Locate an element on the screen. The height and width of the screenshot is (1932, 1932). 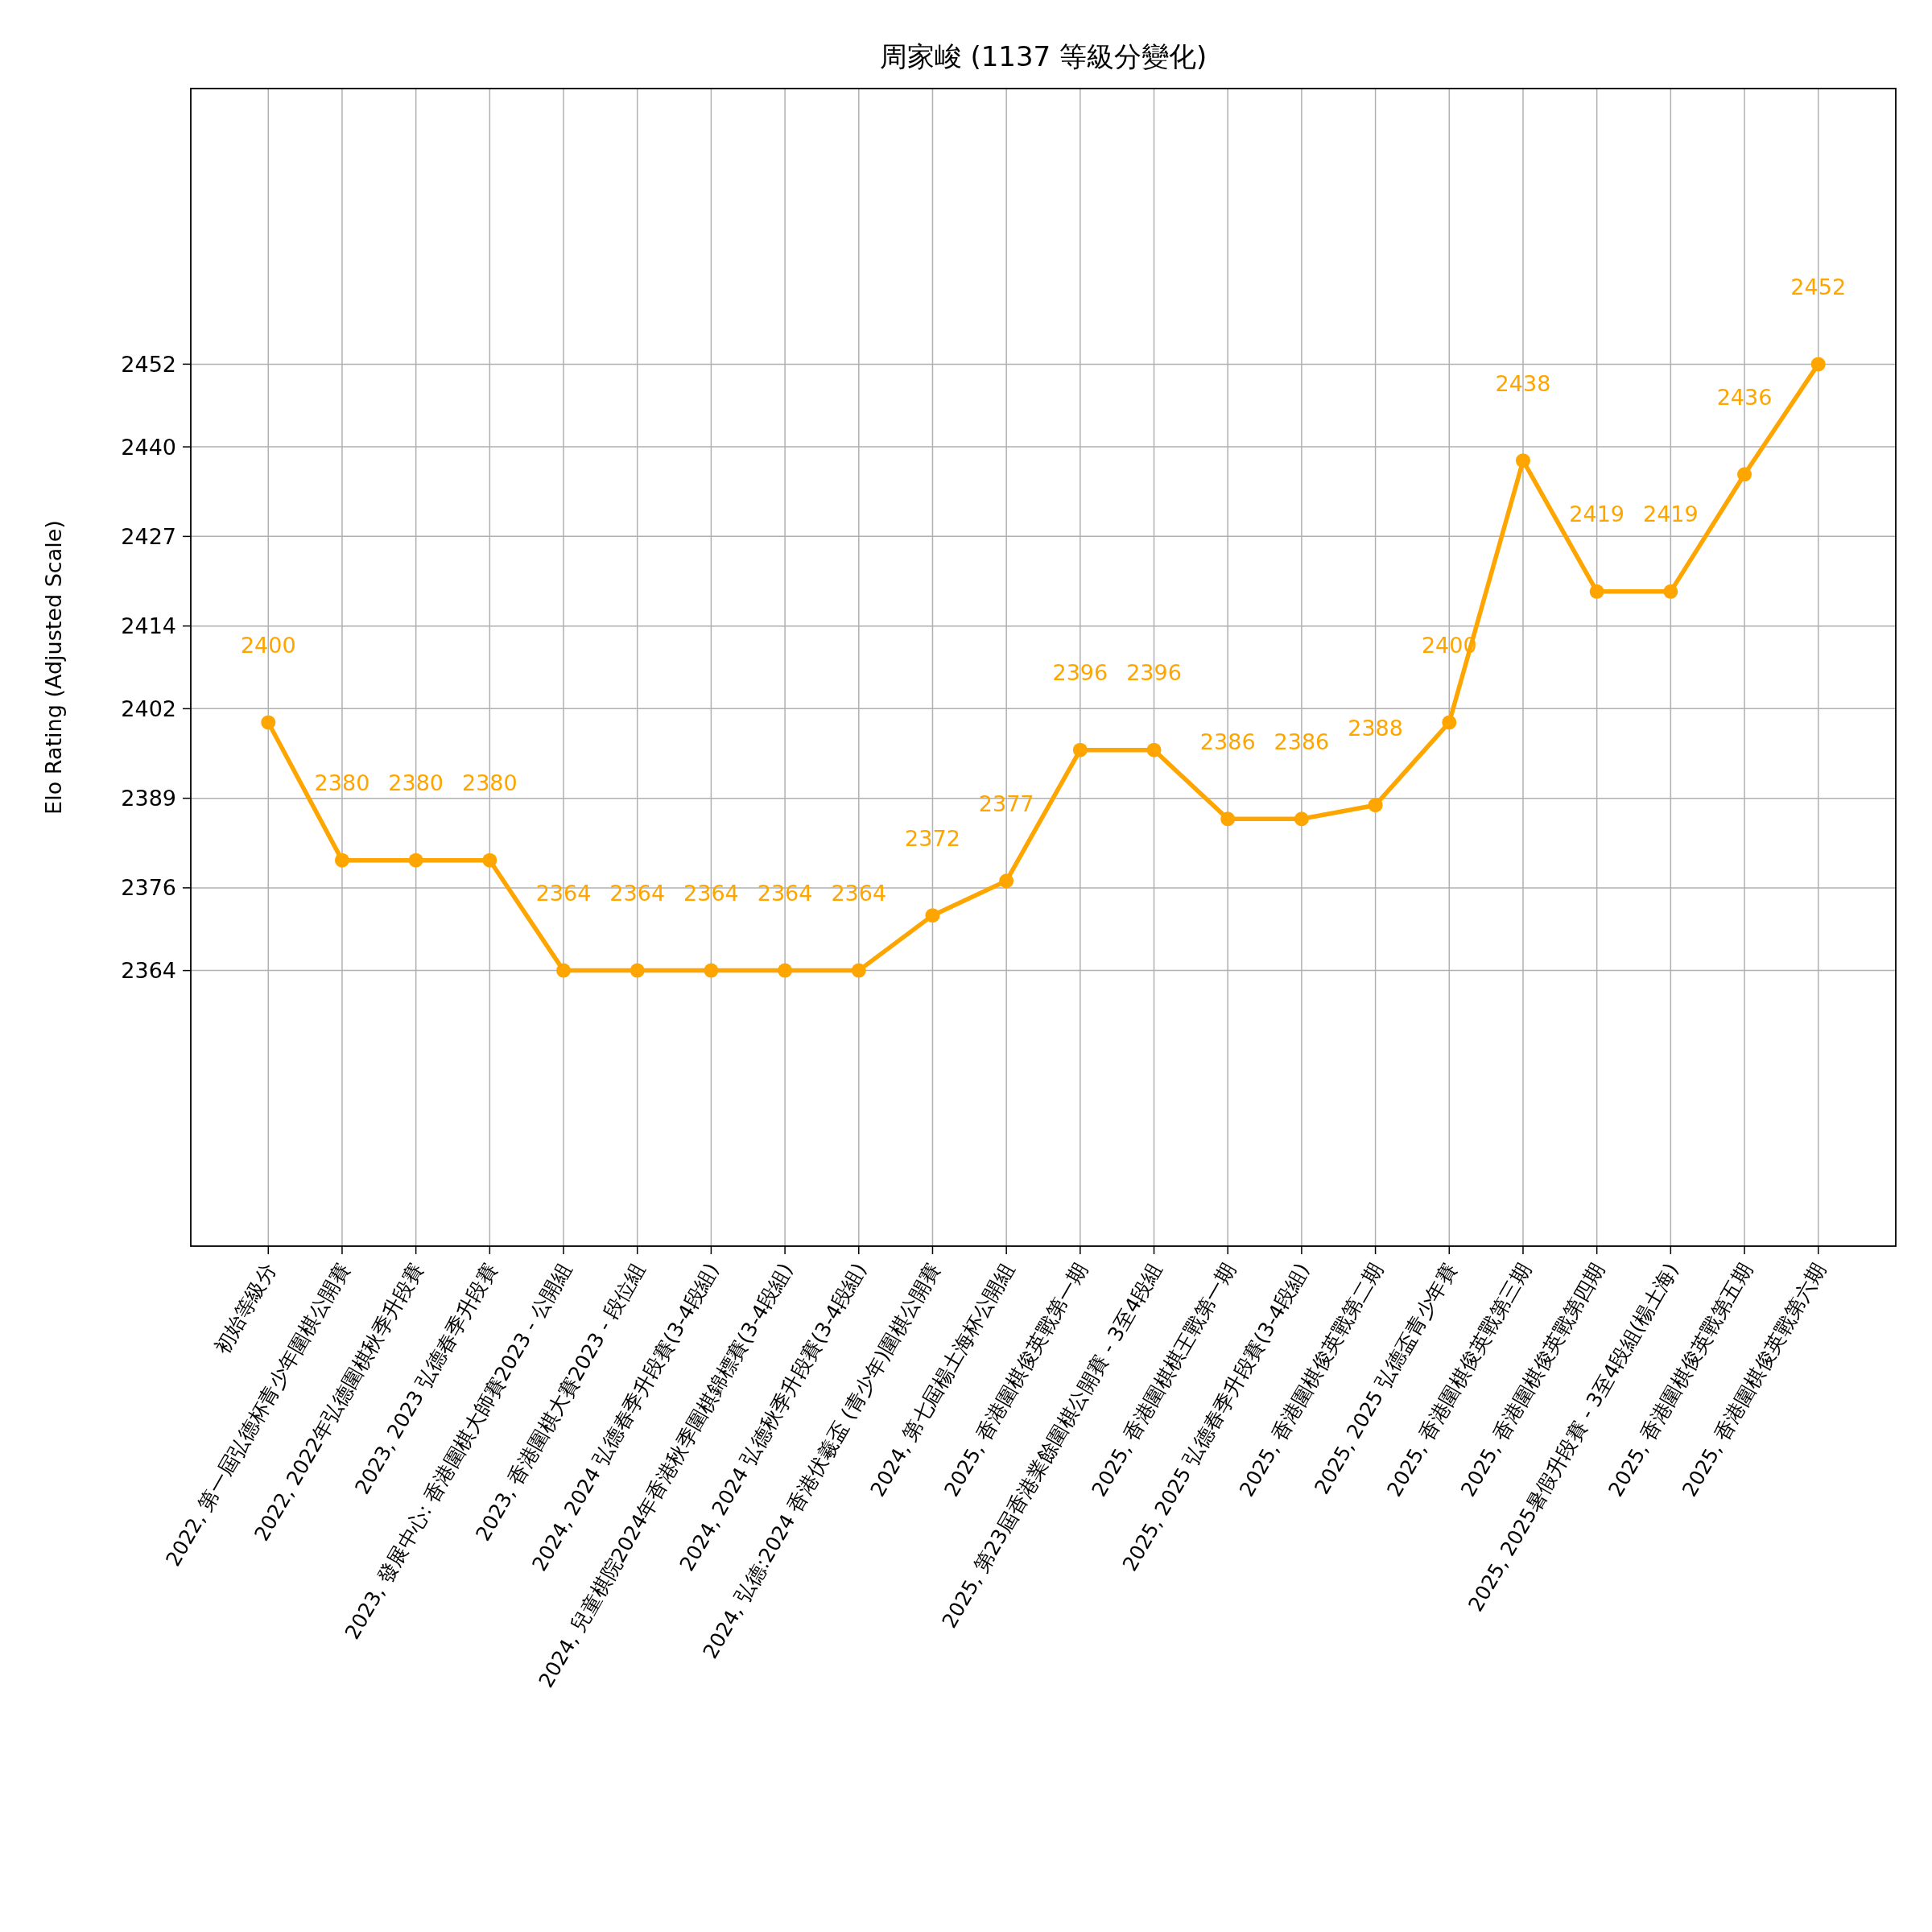
data-label: 2438 is located at coordinates (1523, 383).